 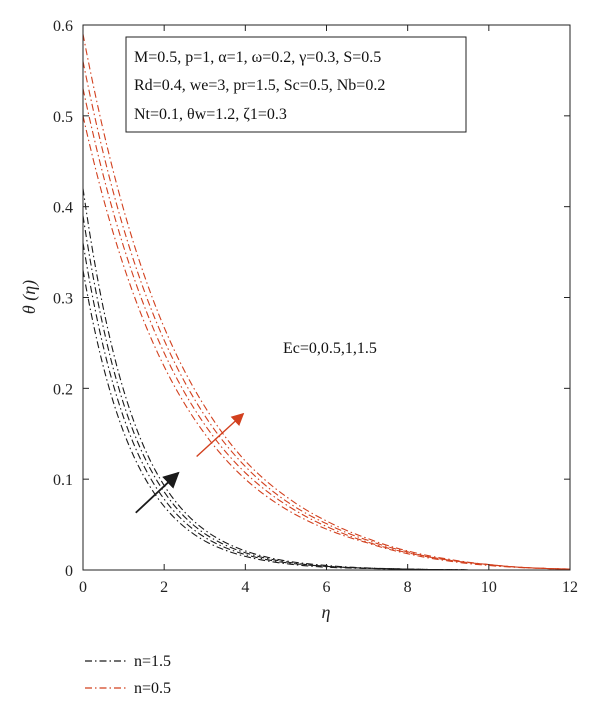 What do you see at coordinates (63, 26) in the screenshot?
I see `y-tick-label: 0.6` at bounding box center [63, 26].